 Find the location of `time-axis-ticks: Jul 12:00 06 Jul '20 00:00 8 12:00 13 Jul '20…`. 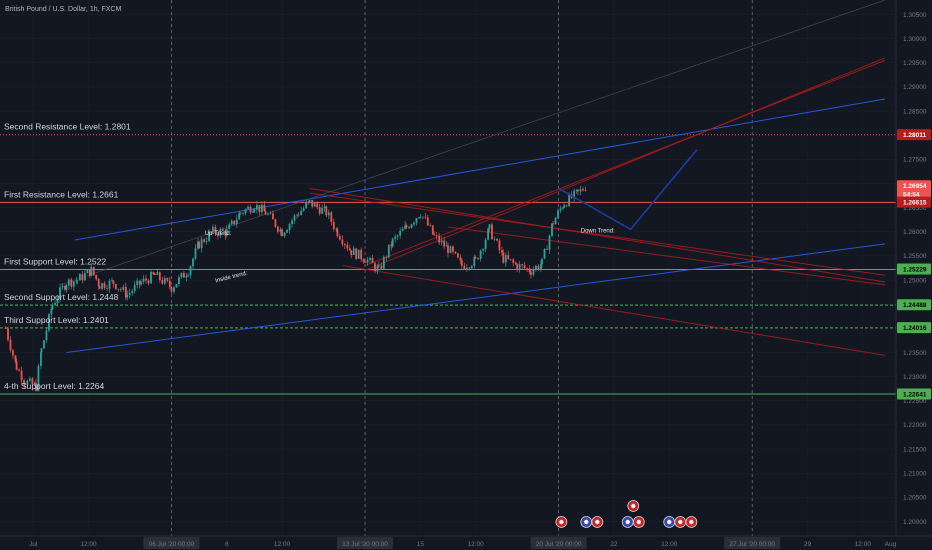

time-axis-ticks: Jul 12:00 06 Jul '20 00:00 8 12:00 13 Jul '20… is located at coordinates (463, 543).